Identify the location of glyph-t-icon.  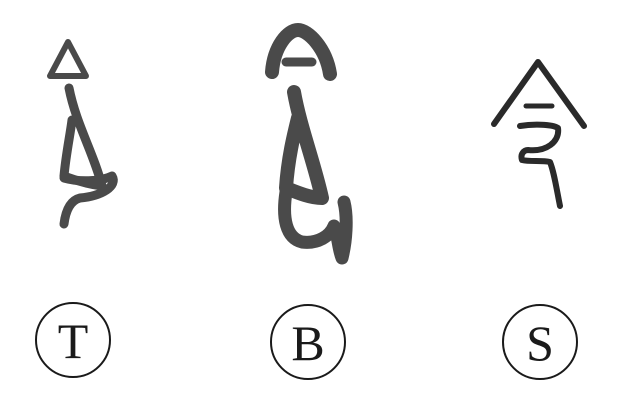
(82, 134).